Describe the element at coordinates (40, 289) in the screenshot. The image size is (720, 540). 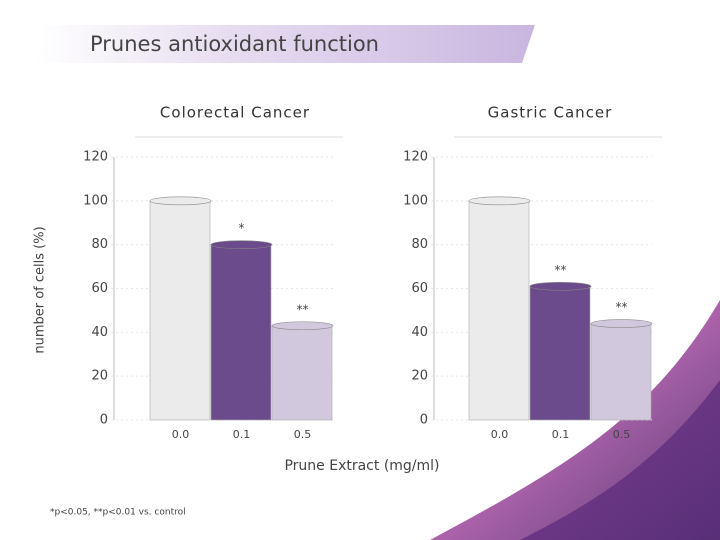
I see `y-axis-label: number of cells (%)` at that location.